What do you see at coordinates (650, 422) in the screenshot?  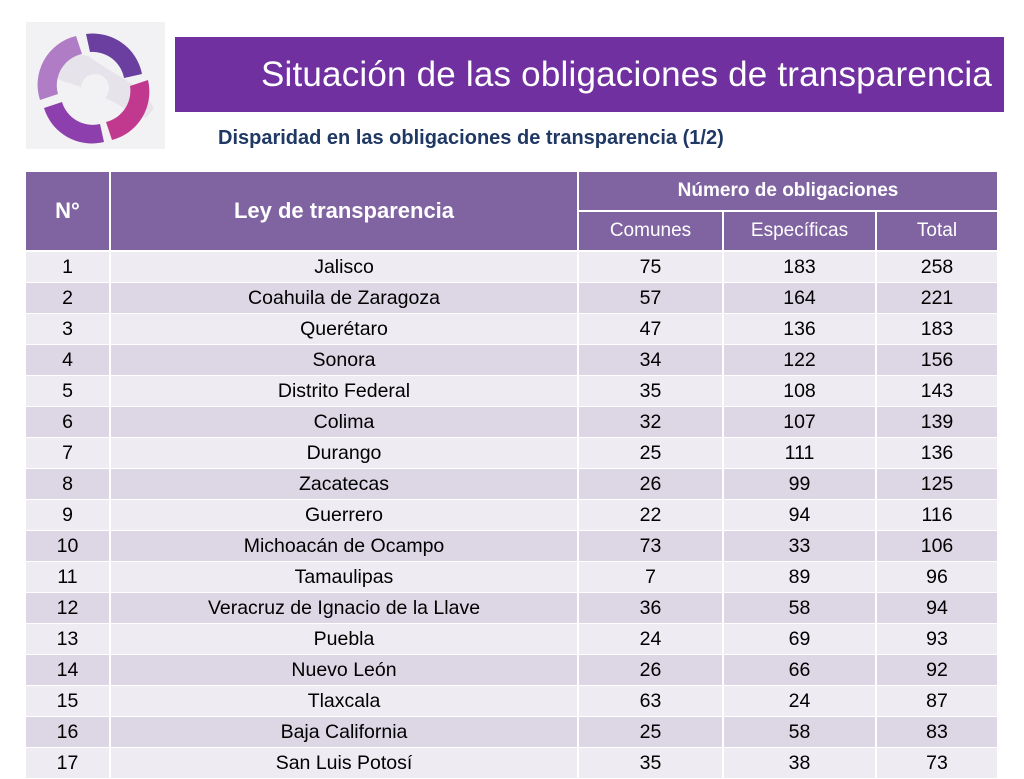 I see `cell-comunes: 32` at bounding box center [650, 422].